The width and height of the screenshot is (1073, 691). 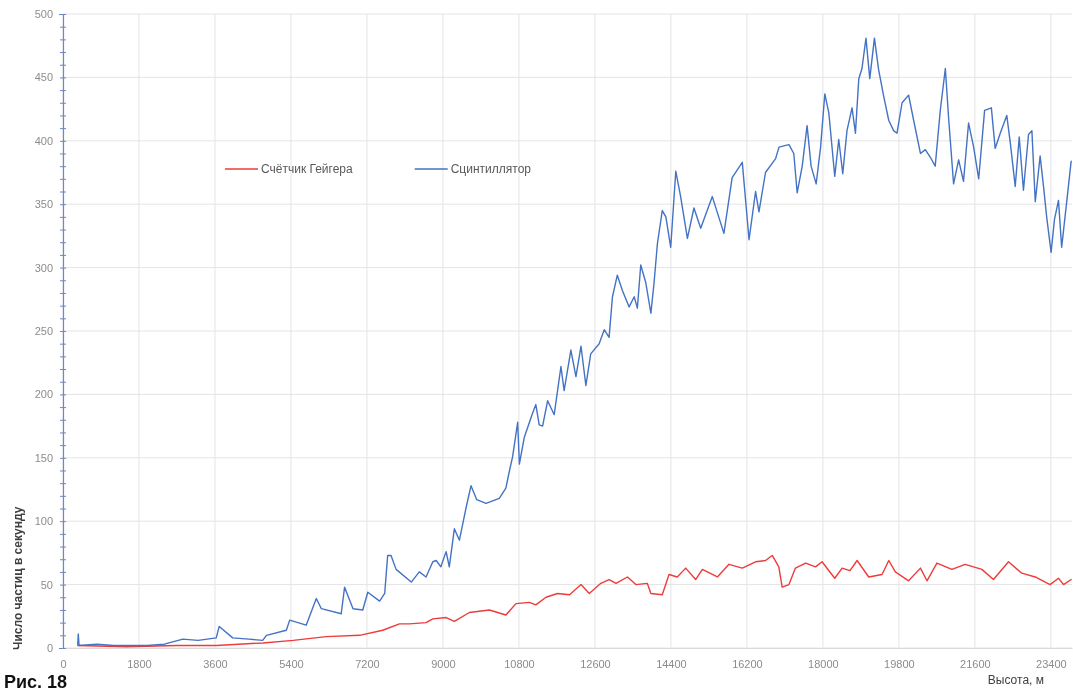 I want to click on y-tick-label: 400, so click(x=43, y=140).